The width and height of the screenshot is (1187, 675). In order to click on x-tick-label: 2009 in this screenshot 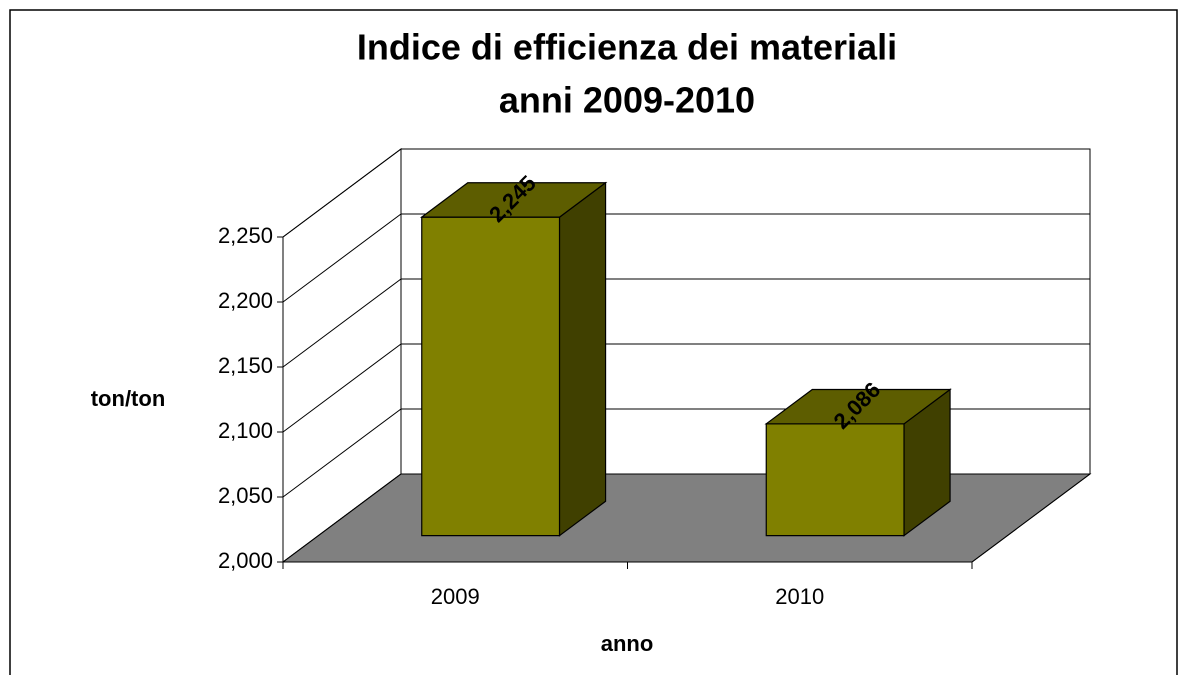, I will do `click(455, 596)`.